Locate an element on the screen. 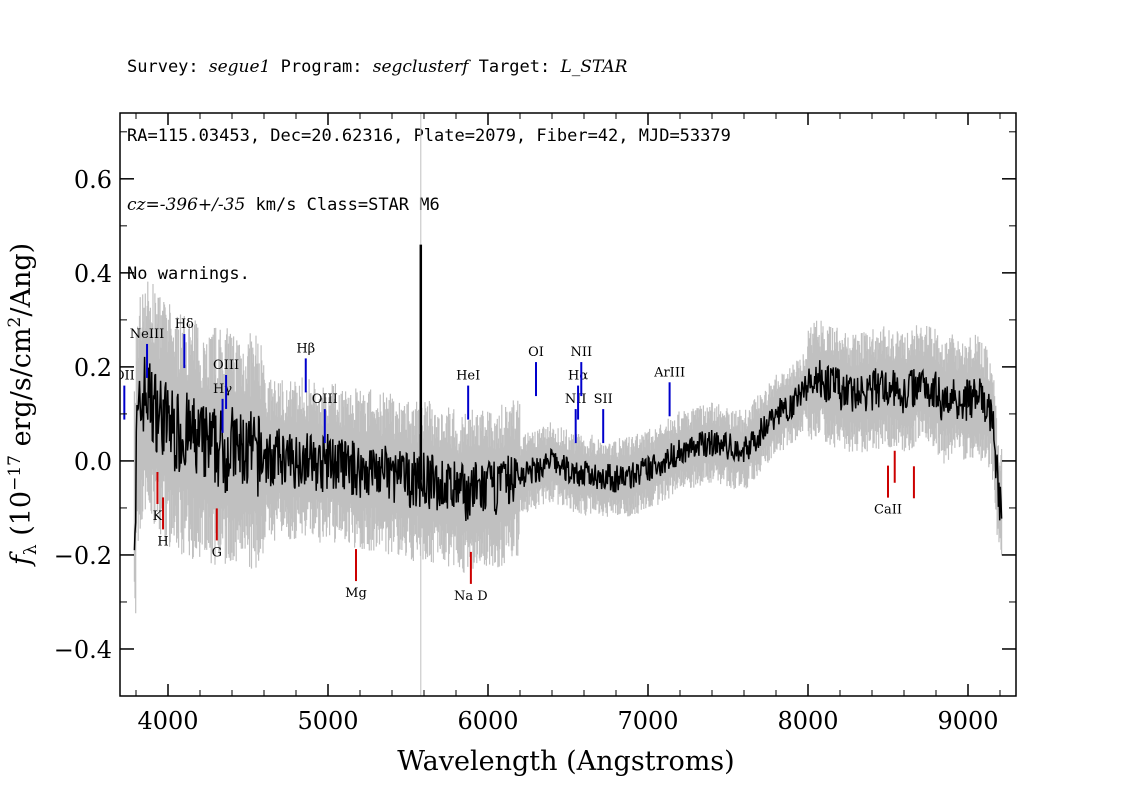 This screenshot has width=1134, height=810. absorption-line-label: K is located at coordinates (158, 516).